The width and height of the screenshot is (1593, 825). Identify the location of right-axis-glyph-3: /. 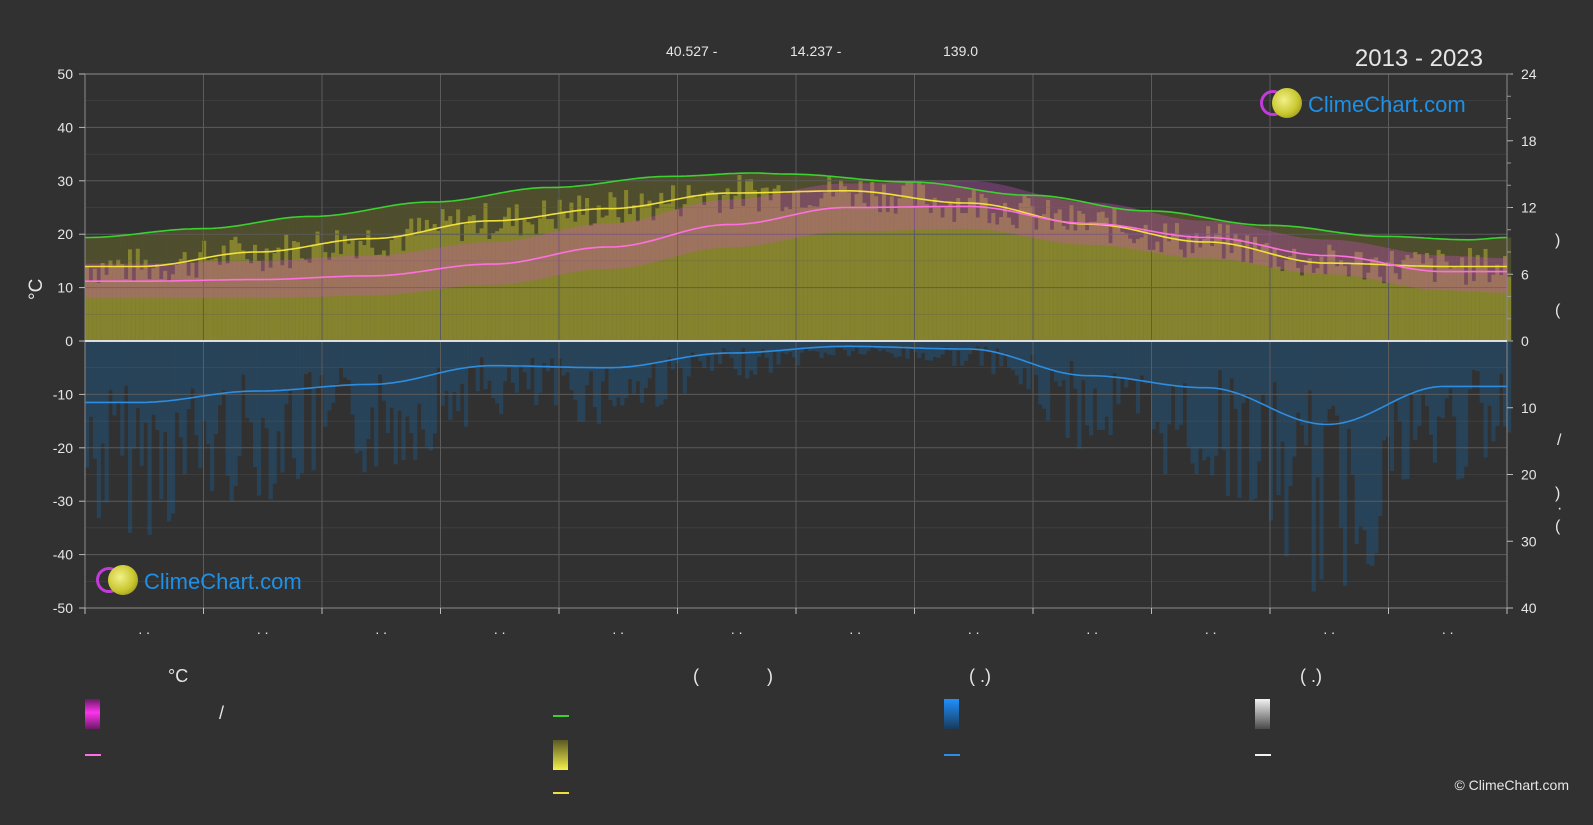
(1559, 440).